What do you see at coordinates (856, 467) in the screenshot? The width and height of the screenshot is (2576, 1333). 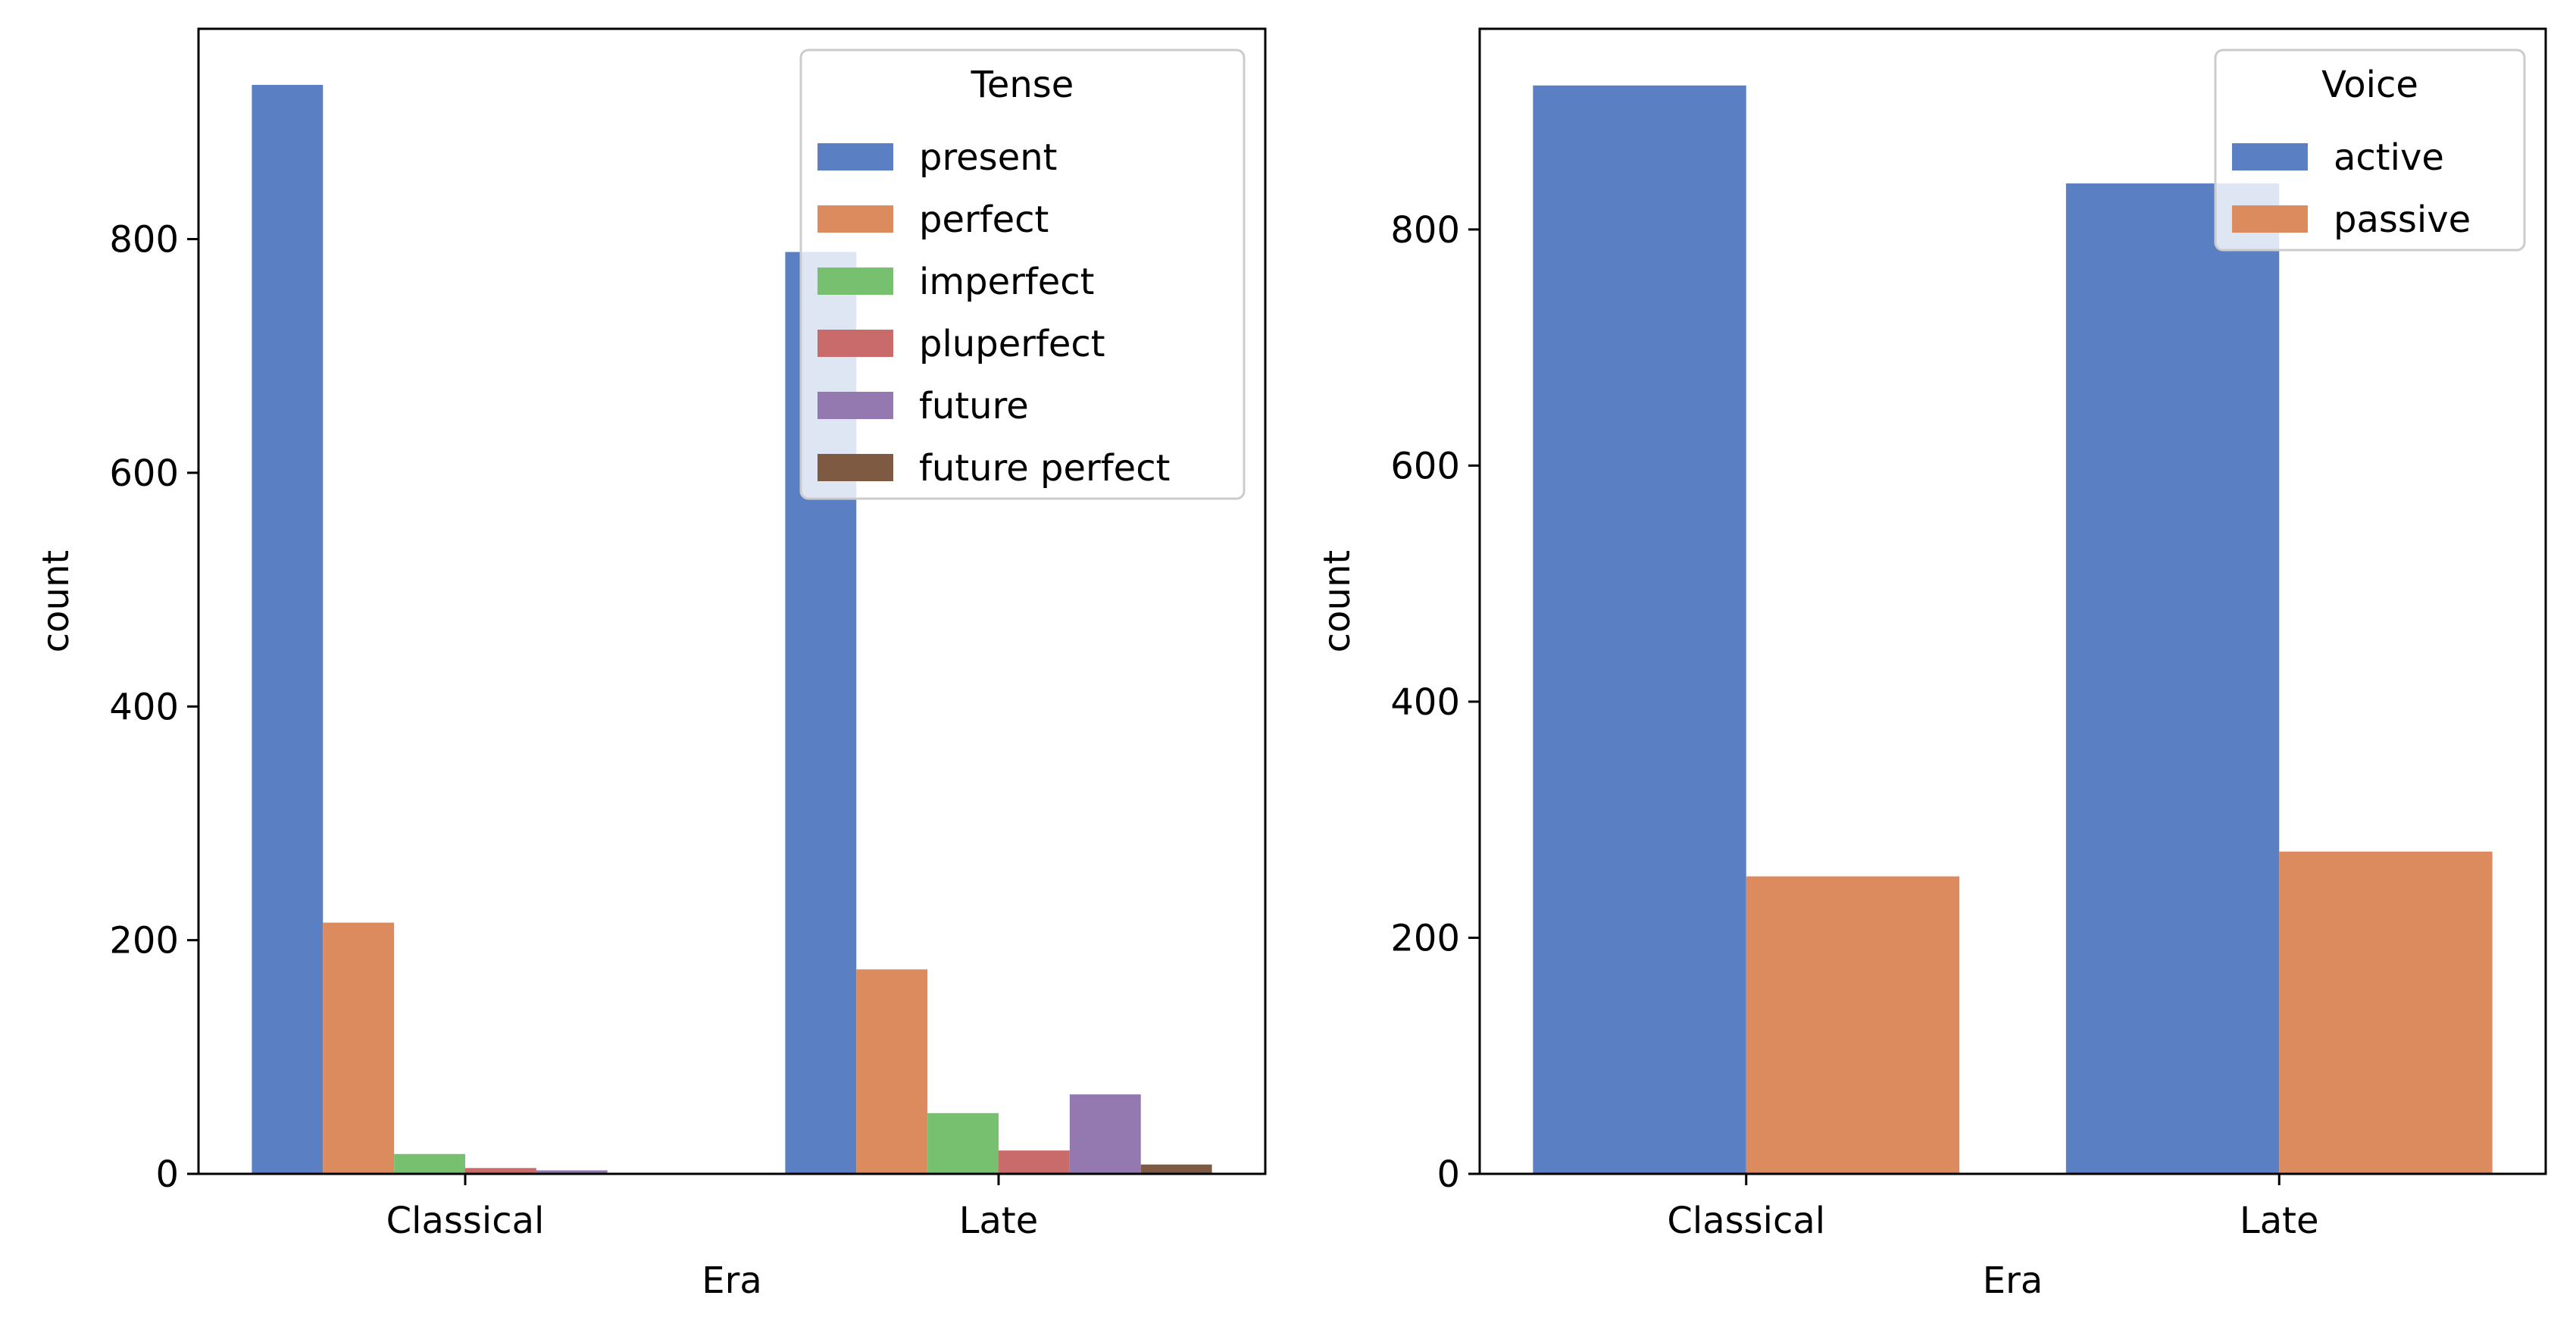 I see `legend-swatch-future-perfect` at bounding box center [856, 467].